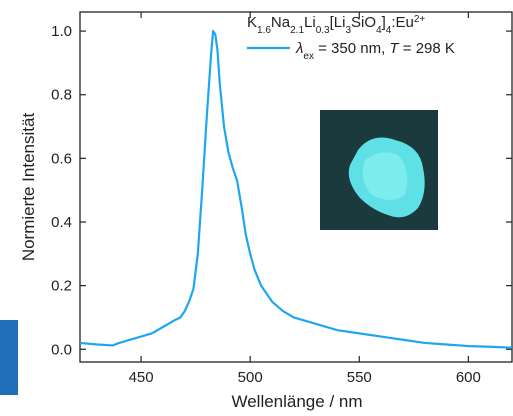  Describe the element at coordinates (348, 30) in the screenshot. I see `text-part: 3` at that location.